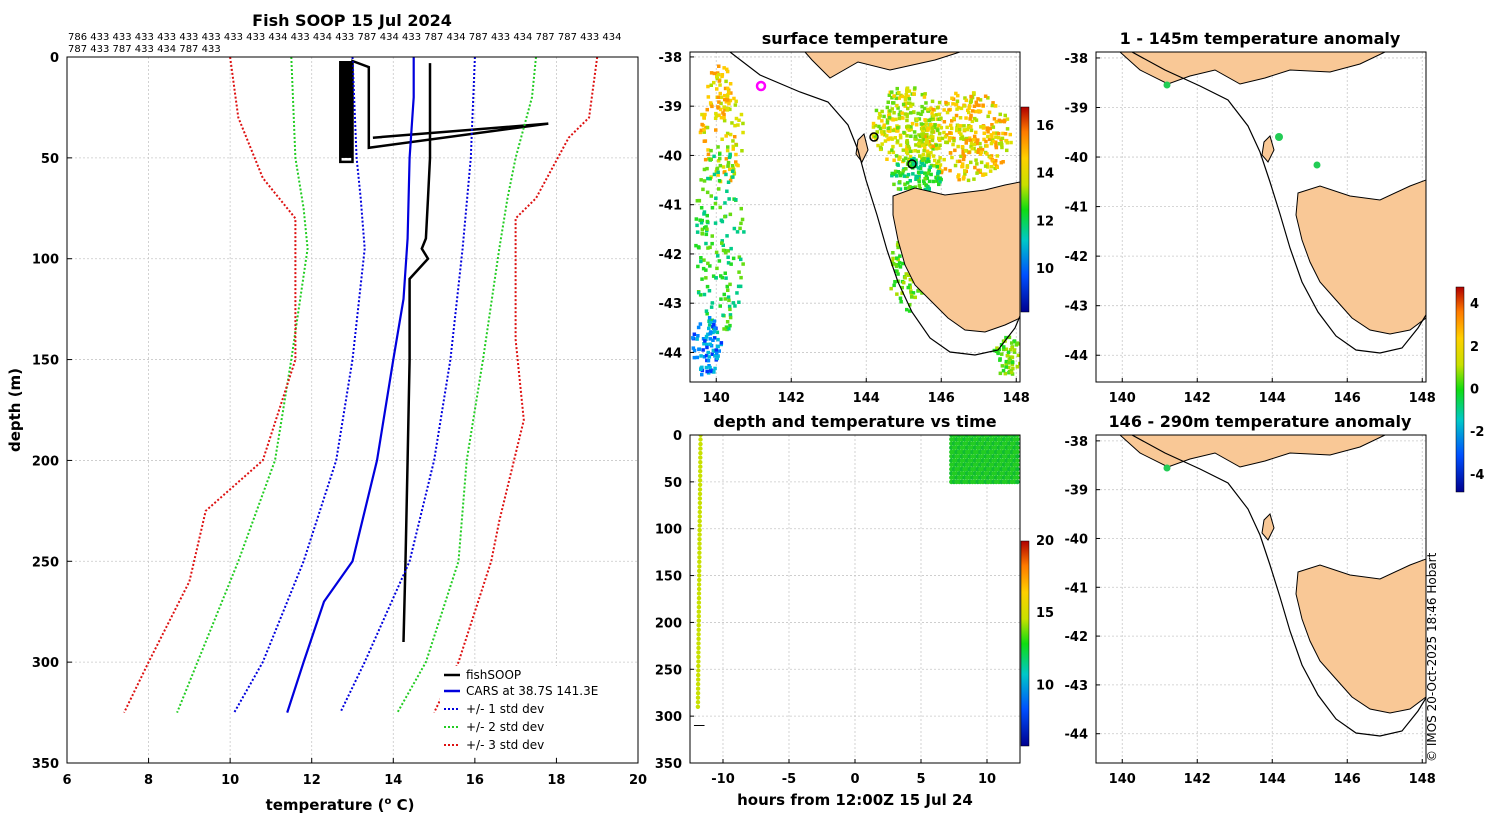 The height and width of the screenshot is (820, 1500). Describe the element at coordinates (882, 65) in the screenshot. I see `sst-land-victoria` at that location.